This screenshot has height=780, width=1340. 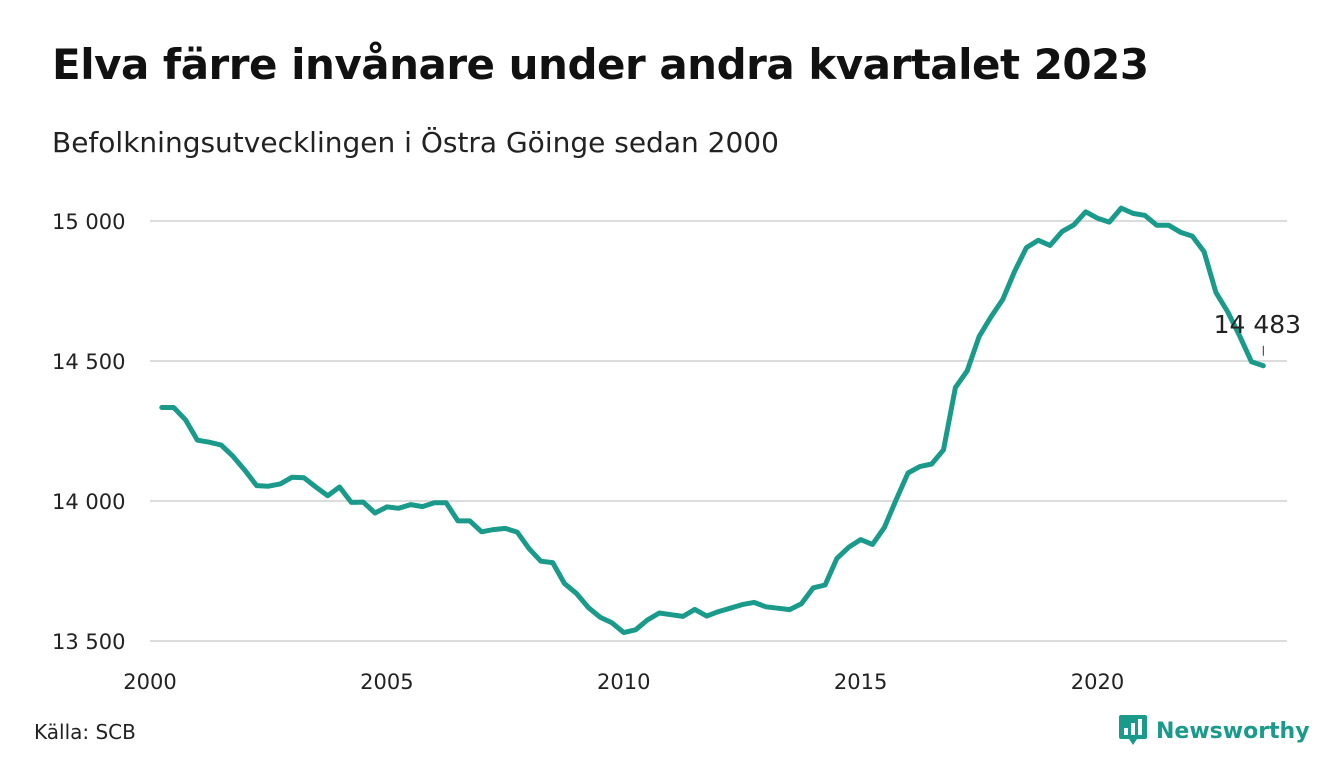 What do you see at coordinates (1097, 682) in the screenshot?
I see `x-tick-label: 2020` at bounding box center [1097, 682].